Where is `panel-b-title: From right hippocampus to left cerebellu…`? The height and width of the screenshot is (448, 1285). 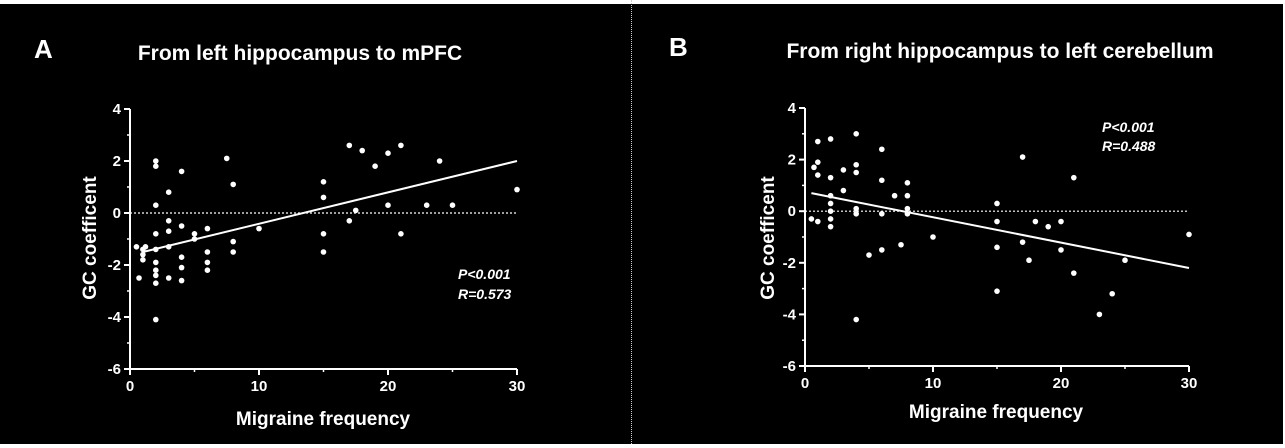
panel-b-title: From right hippocampus to left cerebellu… is located at coordinates (999, 51).